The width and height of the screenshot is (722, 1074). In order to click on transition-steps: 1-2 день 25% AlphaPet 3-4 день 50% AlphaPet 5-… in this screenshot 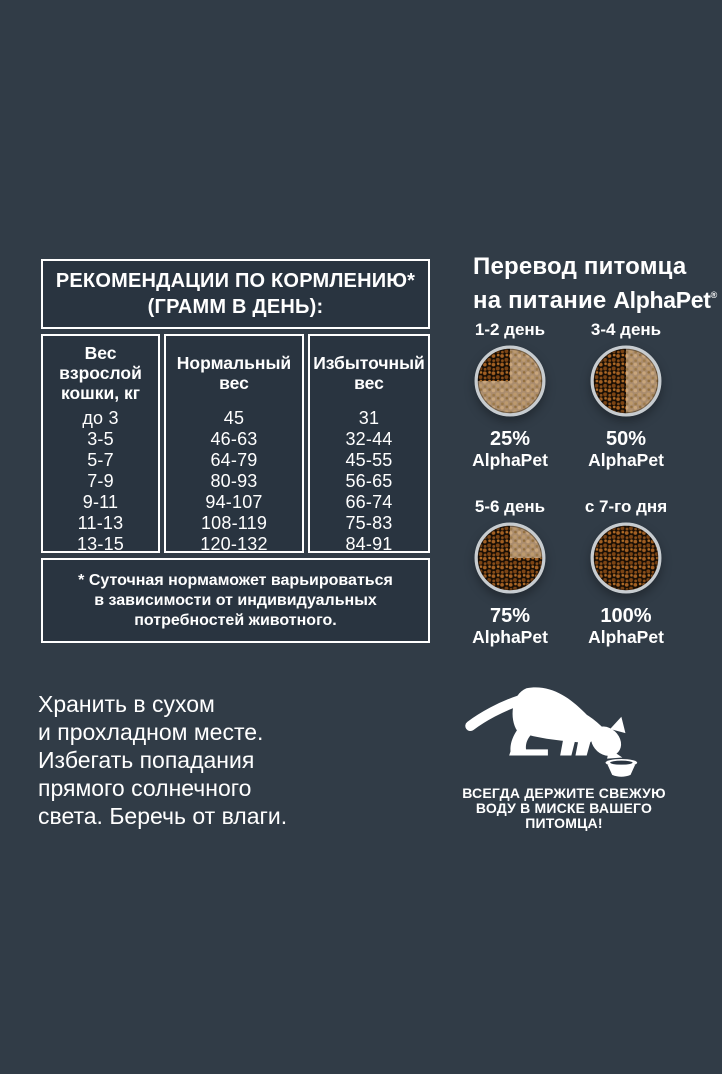, I will do `click(568, 483)`.